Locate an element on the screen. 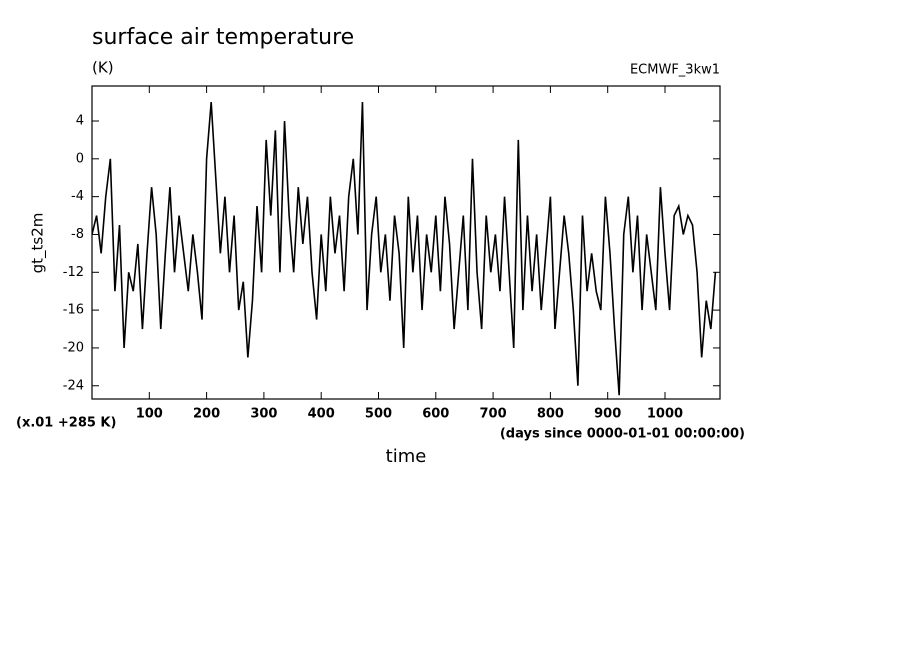  x-note: (days since 0000-01-01 00:00:00) is located at coordinates (622, 434).